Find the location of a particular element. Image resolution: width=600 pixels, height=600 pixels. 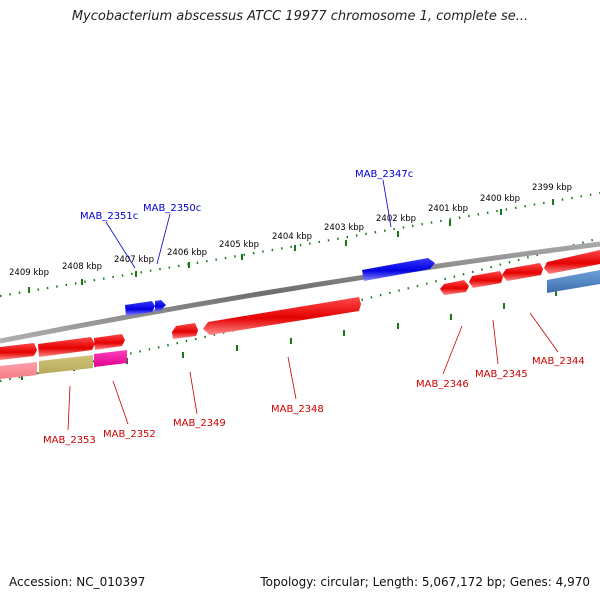

scale-label: 2401 kbp is located at coordinates (448, 209).